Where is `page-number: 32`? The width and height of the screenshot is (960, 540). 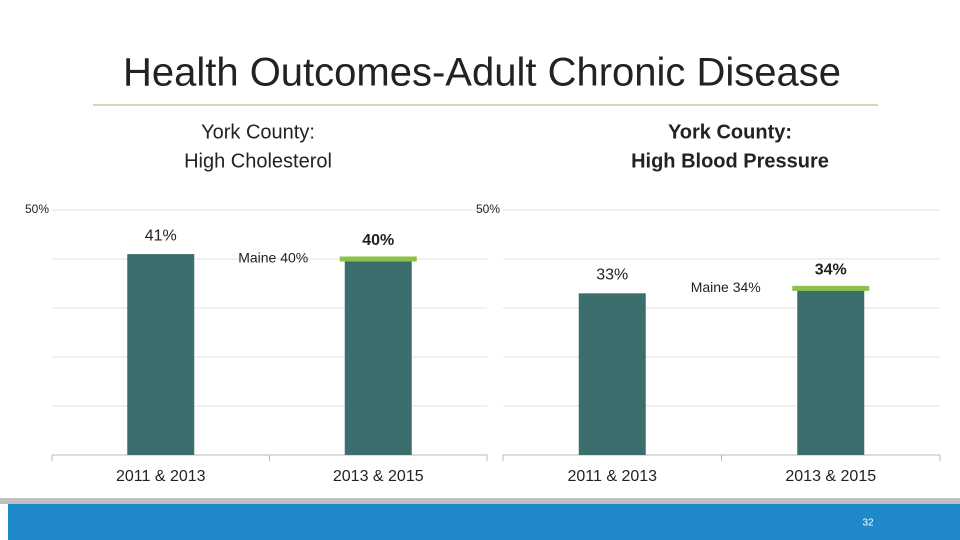
page-number: 32 is located at coordinates (868, 523).